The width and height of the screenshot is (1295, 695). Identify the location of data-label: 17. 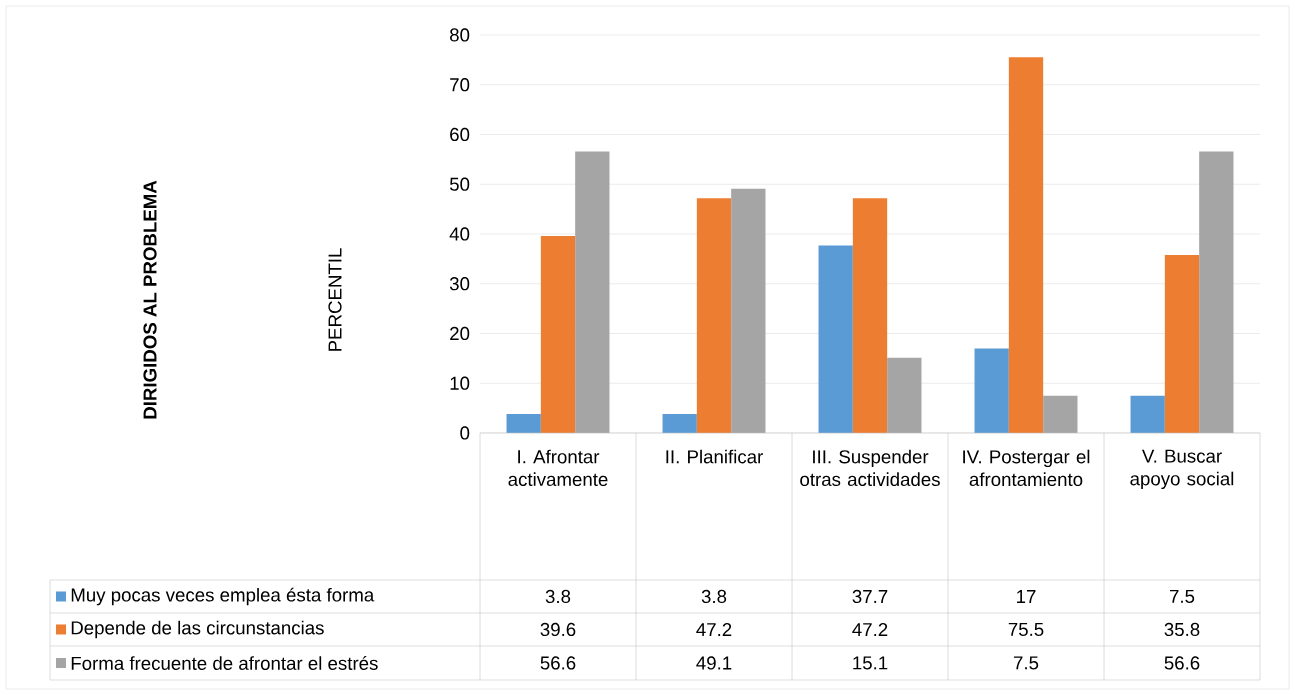
(1026, 596).